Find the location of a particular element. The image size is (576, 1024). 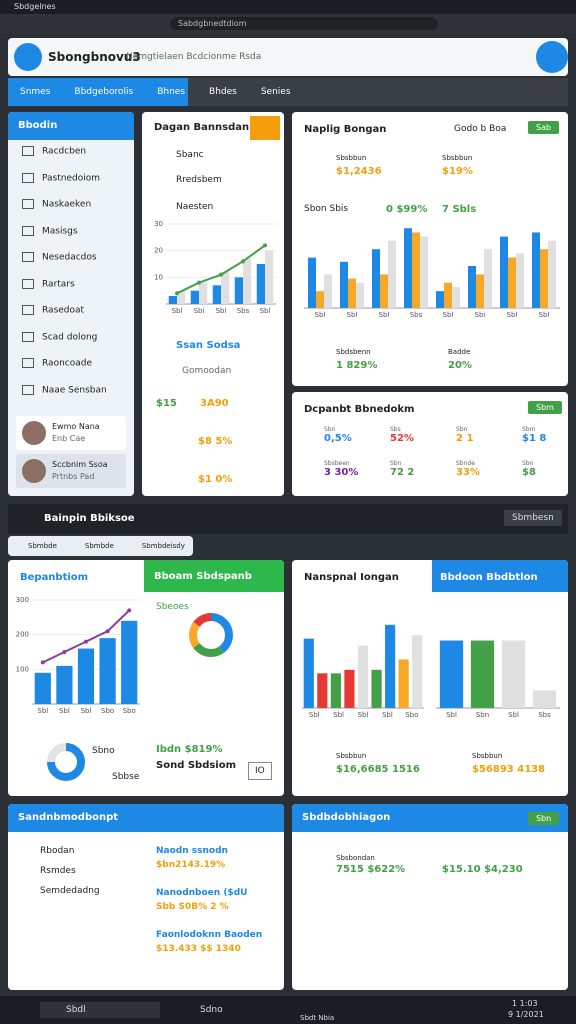

y-tick-label: 30 is located at coordinates (158, 224).